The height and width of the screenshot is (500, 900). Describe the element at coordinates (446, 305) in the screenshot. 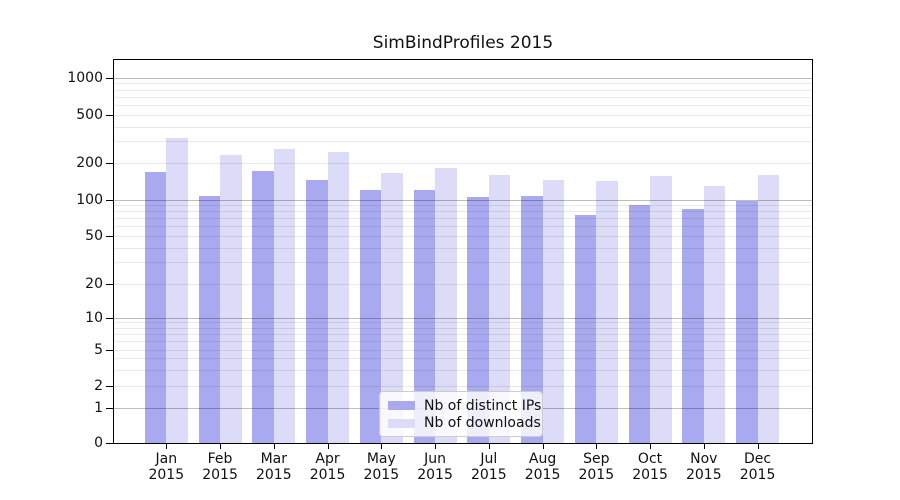

I see `bar-downloads-jun` at that location.